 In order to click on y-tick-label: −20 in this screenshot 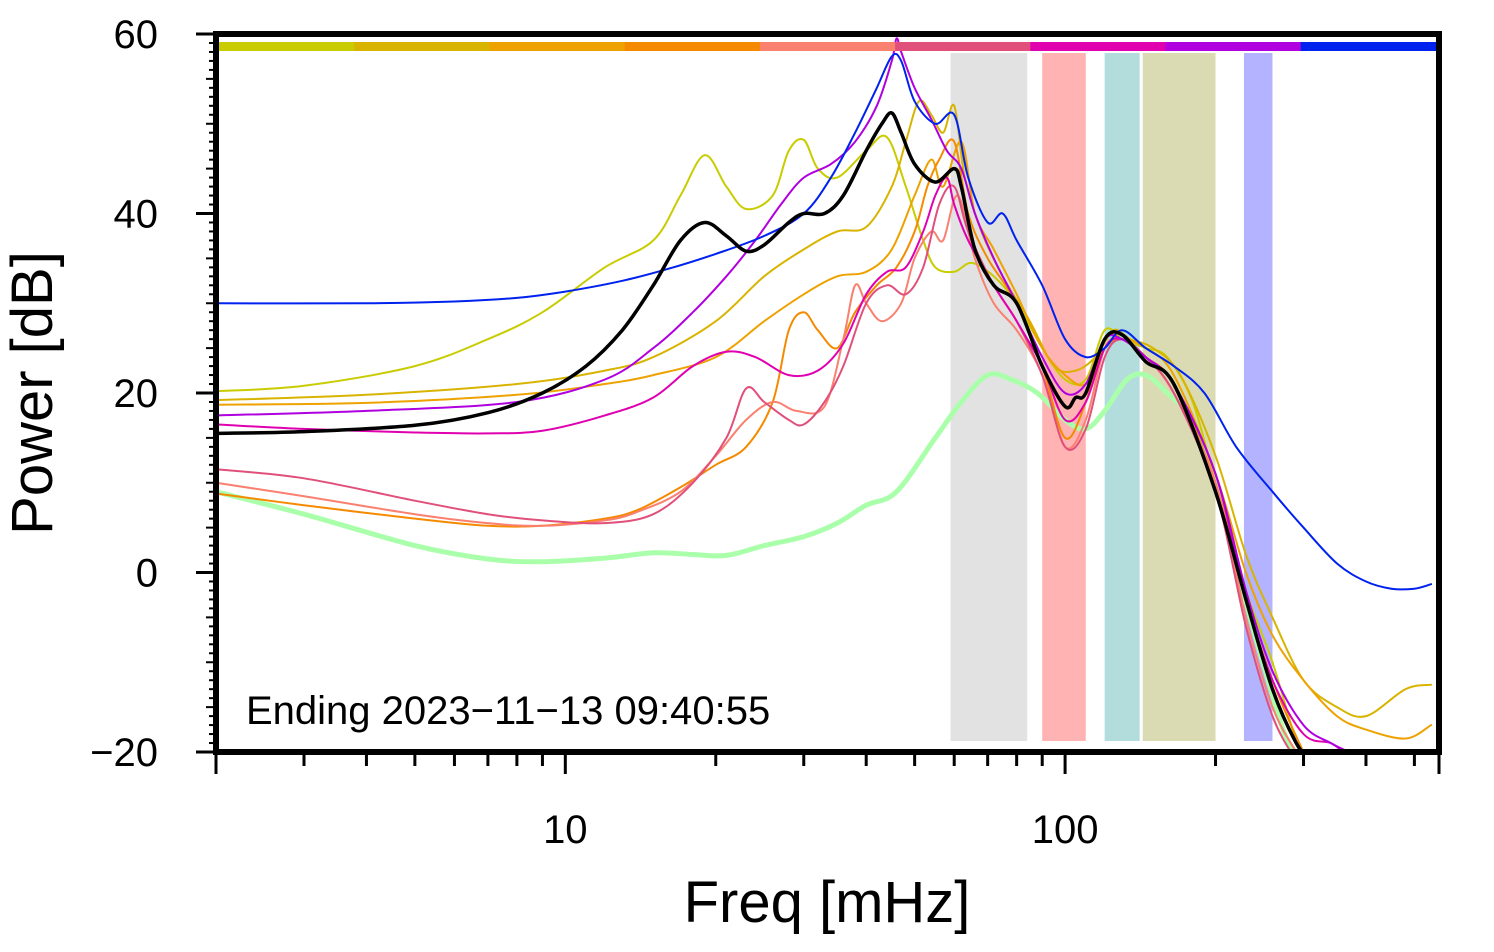, I will do `click(124, 753)`.